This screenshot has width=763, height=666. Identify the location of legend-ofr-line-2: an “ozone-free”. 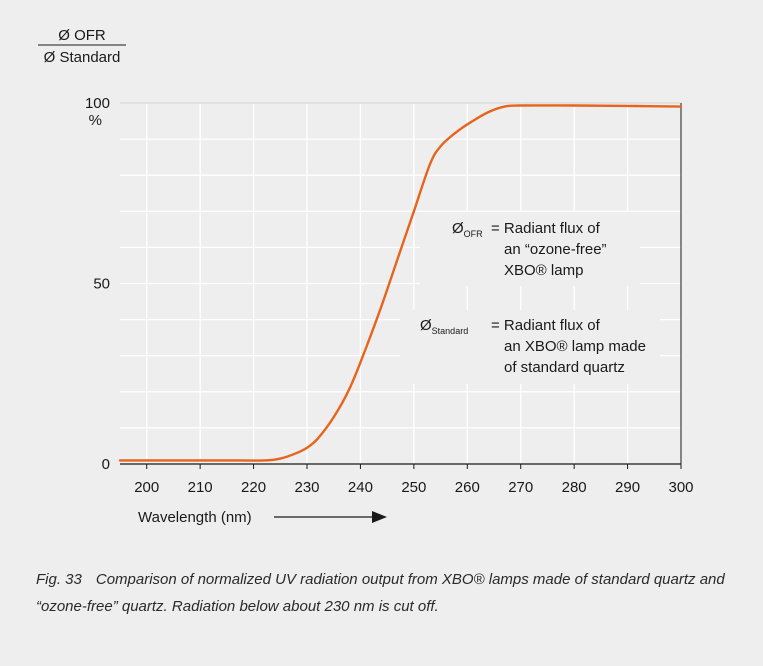
(555, 249).